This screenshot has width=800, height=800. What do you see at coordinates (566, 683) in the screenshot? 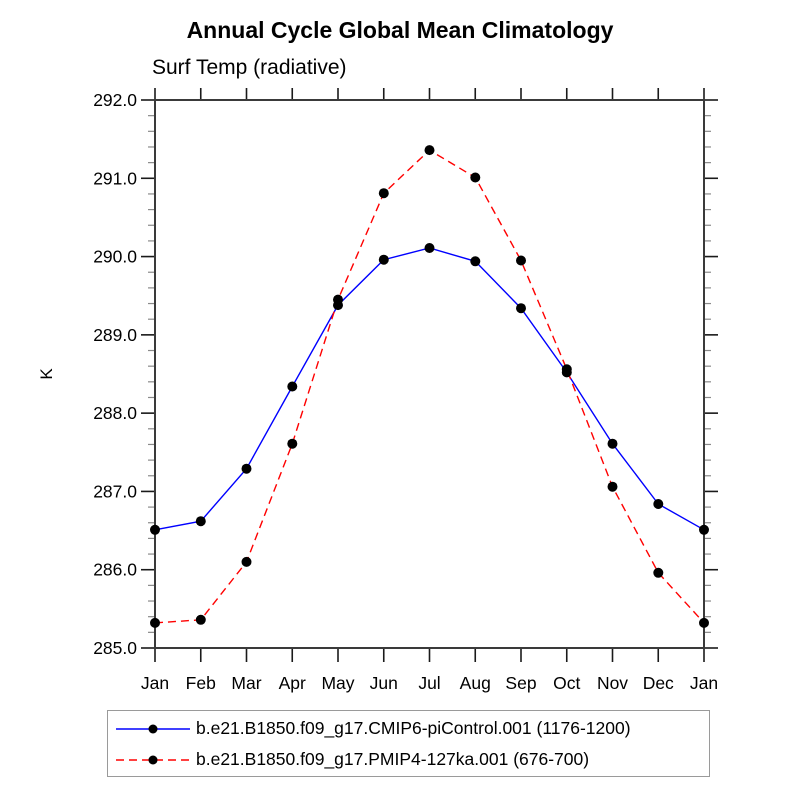
I see `svg-text: Oct` at bounding box center [566, 683].